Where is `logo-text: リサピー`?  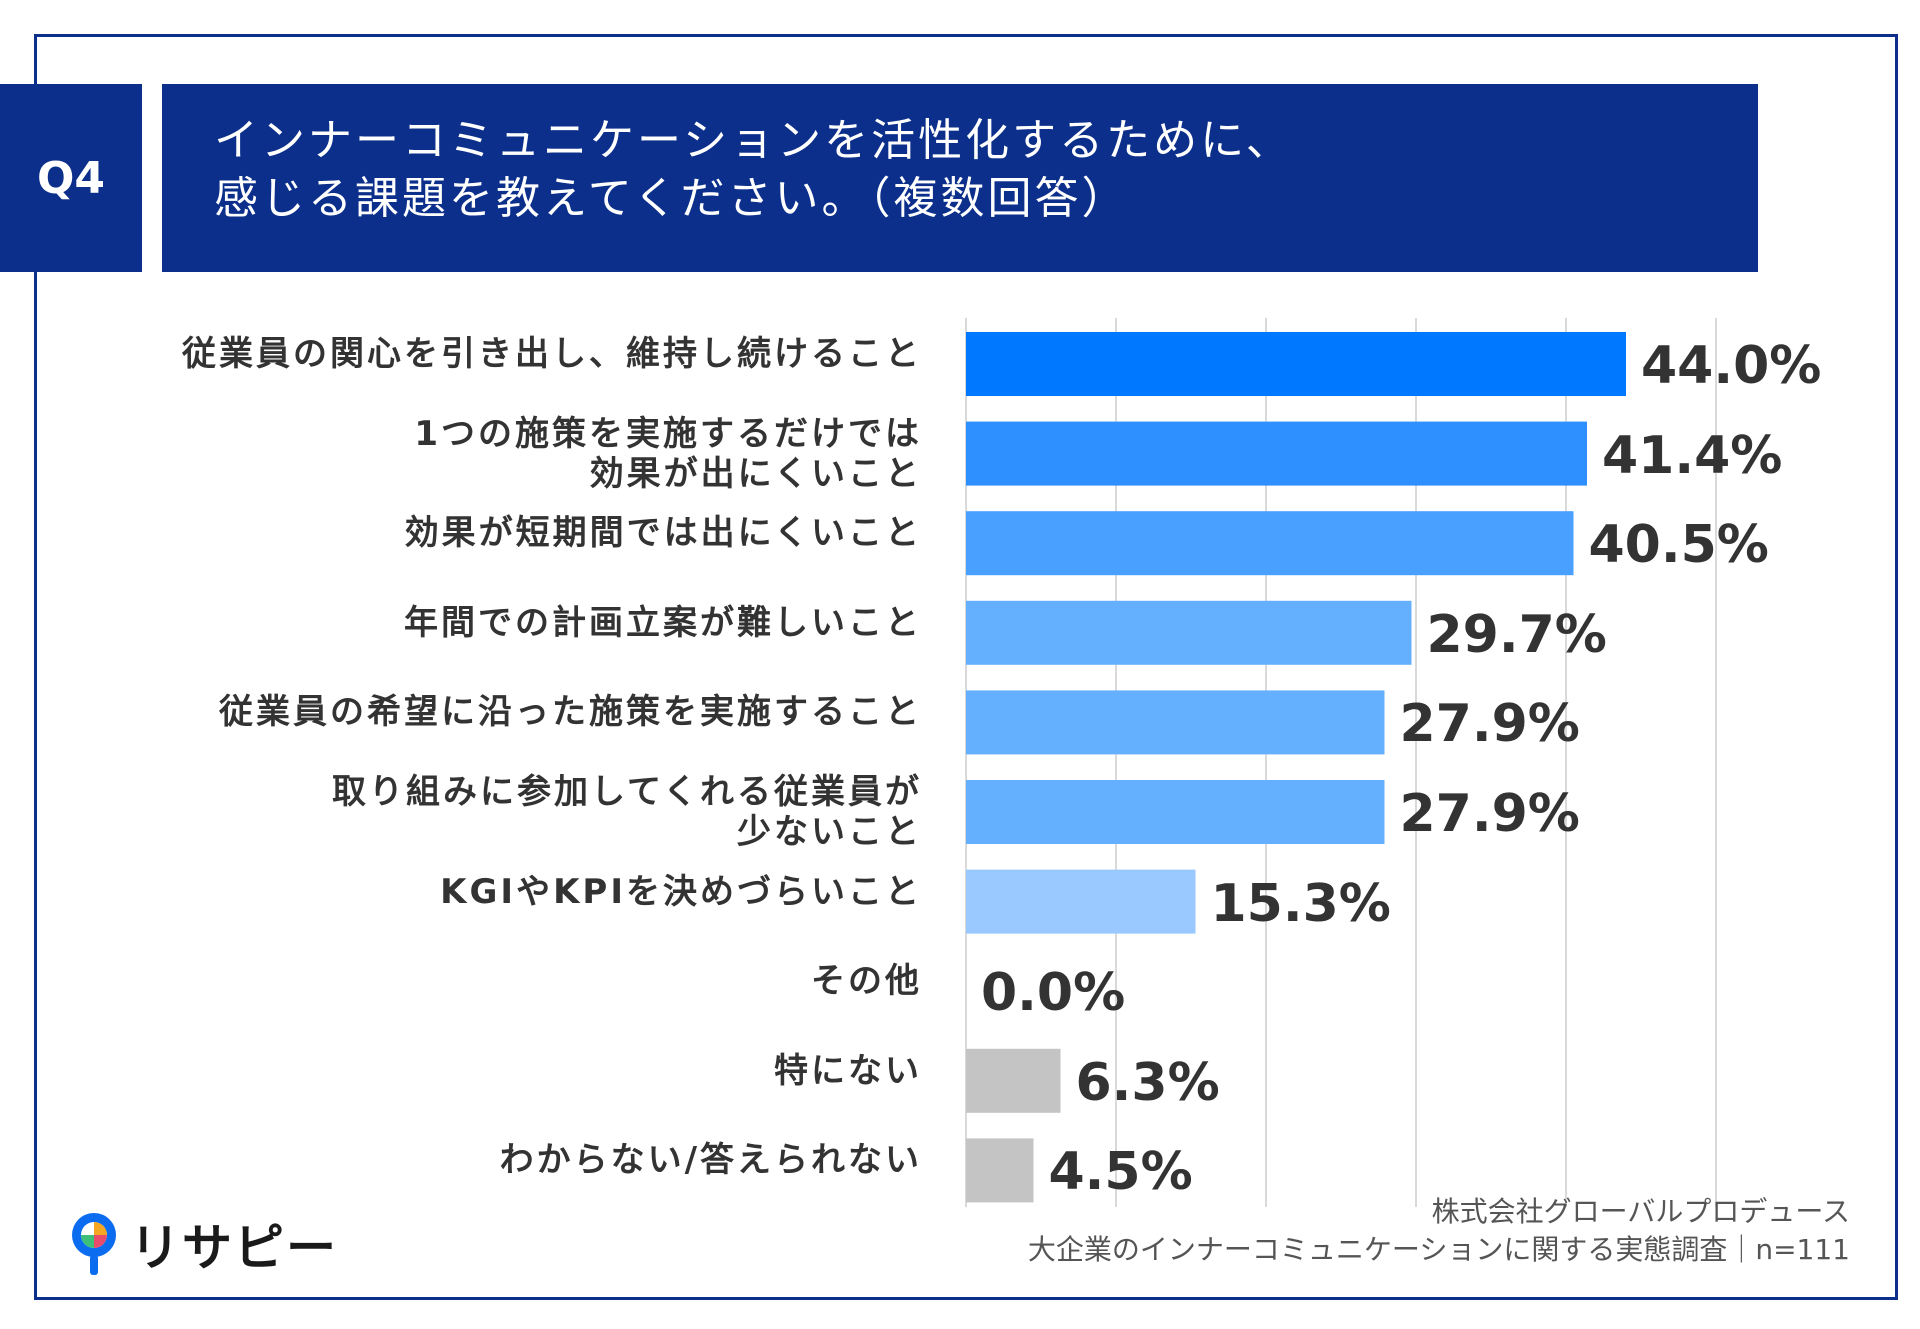 logo-text: リサピー is located at coordinates (234, 1248).